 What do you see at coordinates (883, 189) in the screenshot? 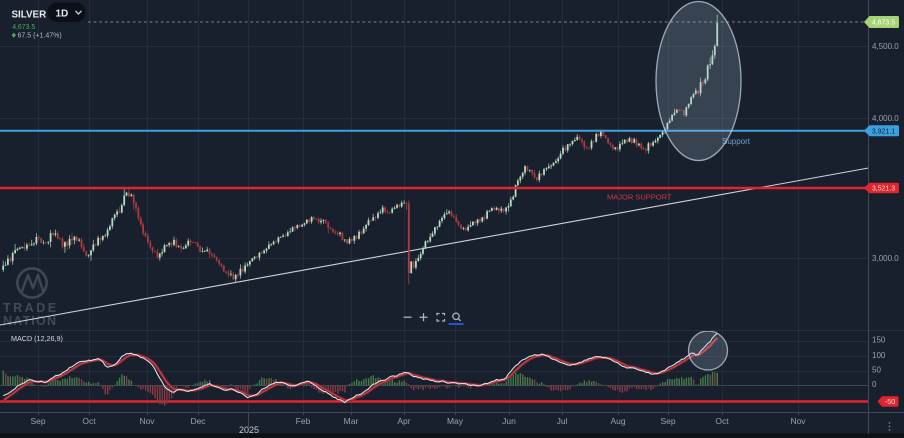
I see `svg-text: 3,521.3` at bounding box center [883, 189].